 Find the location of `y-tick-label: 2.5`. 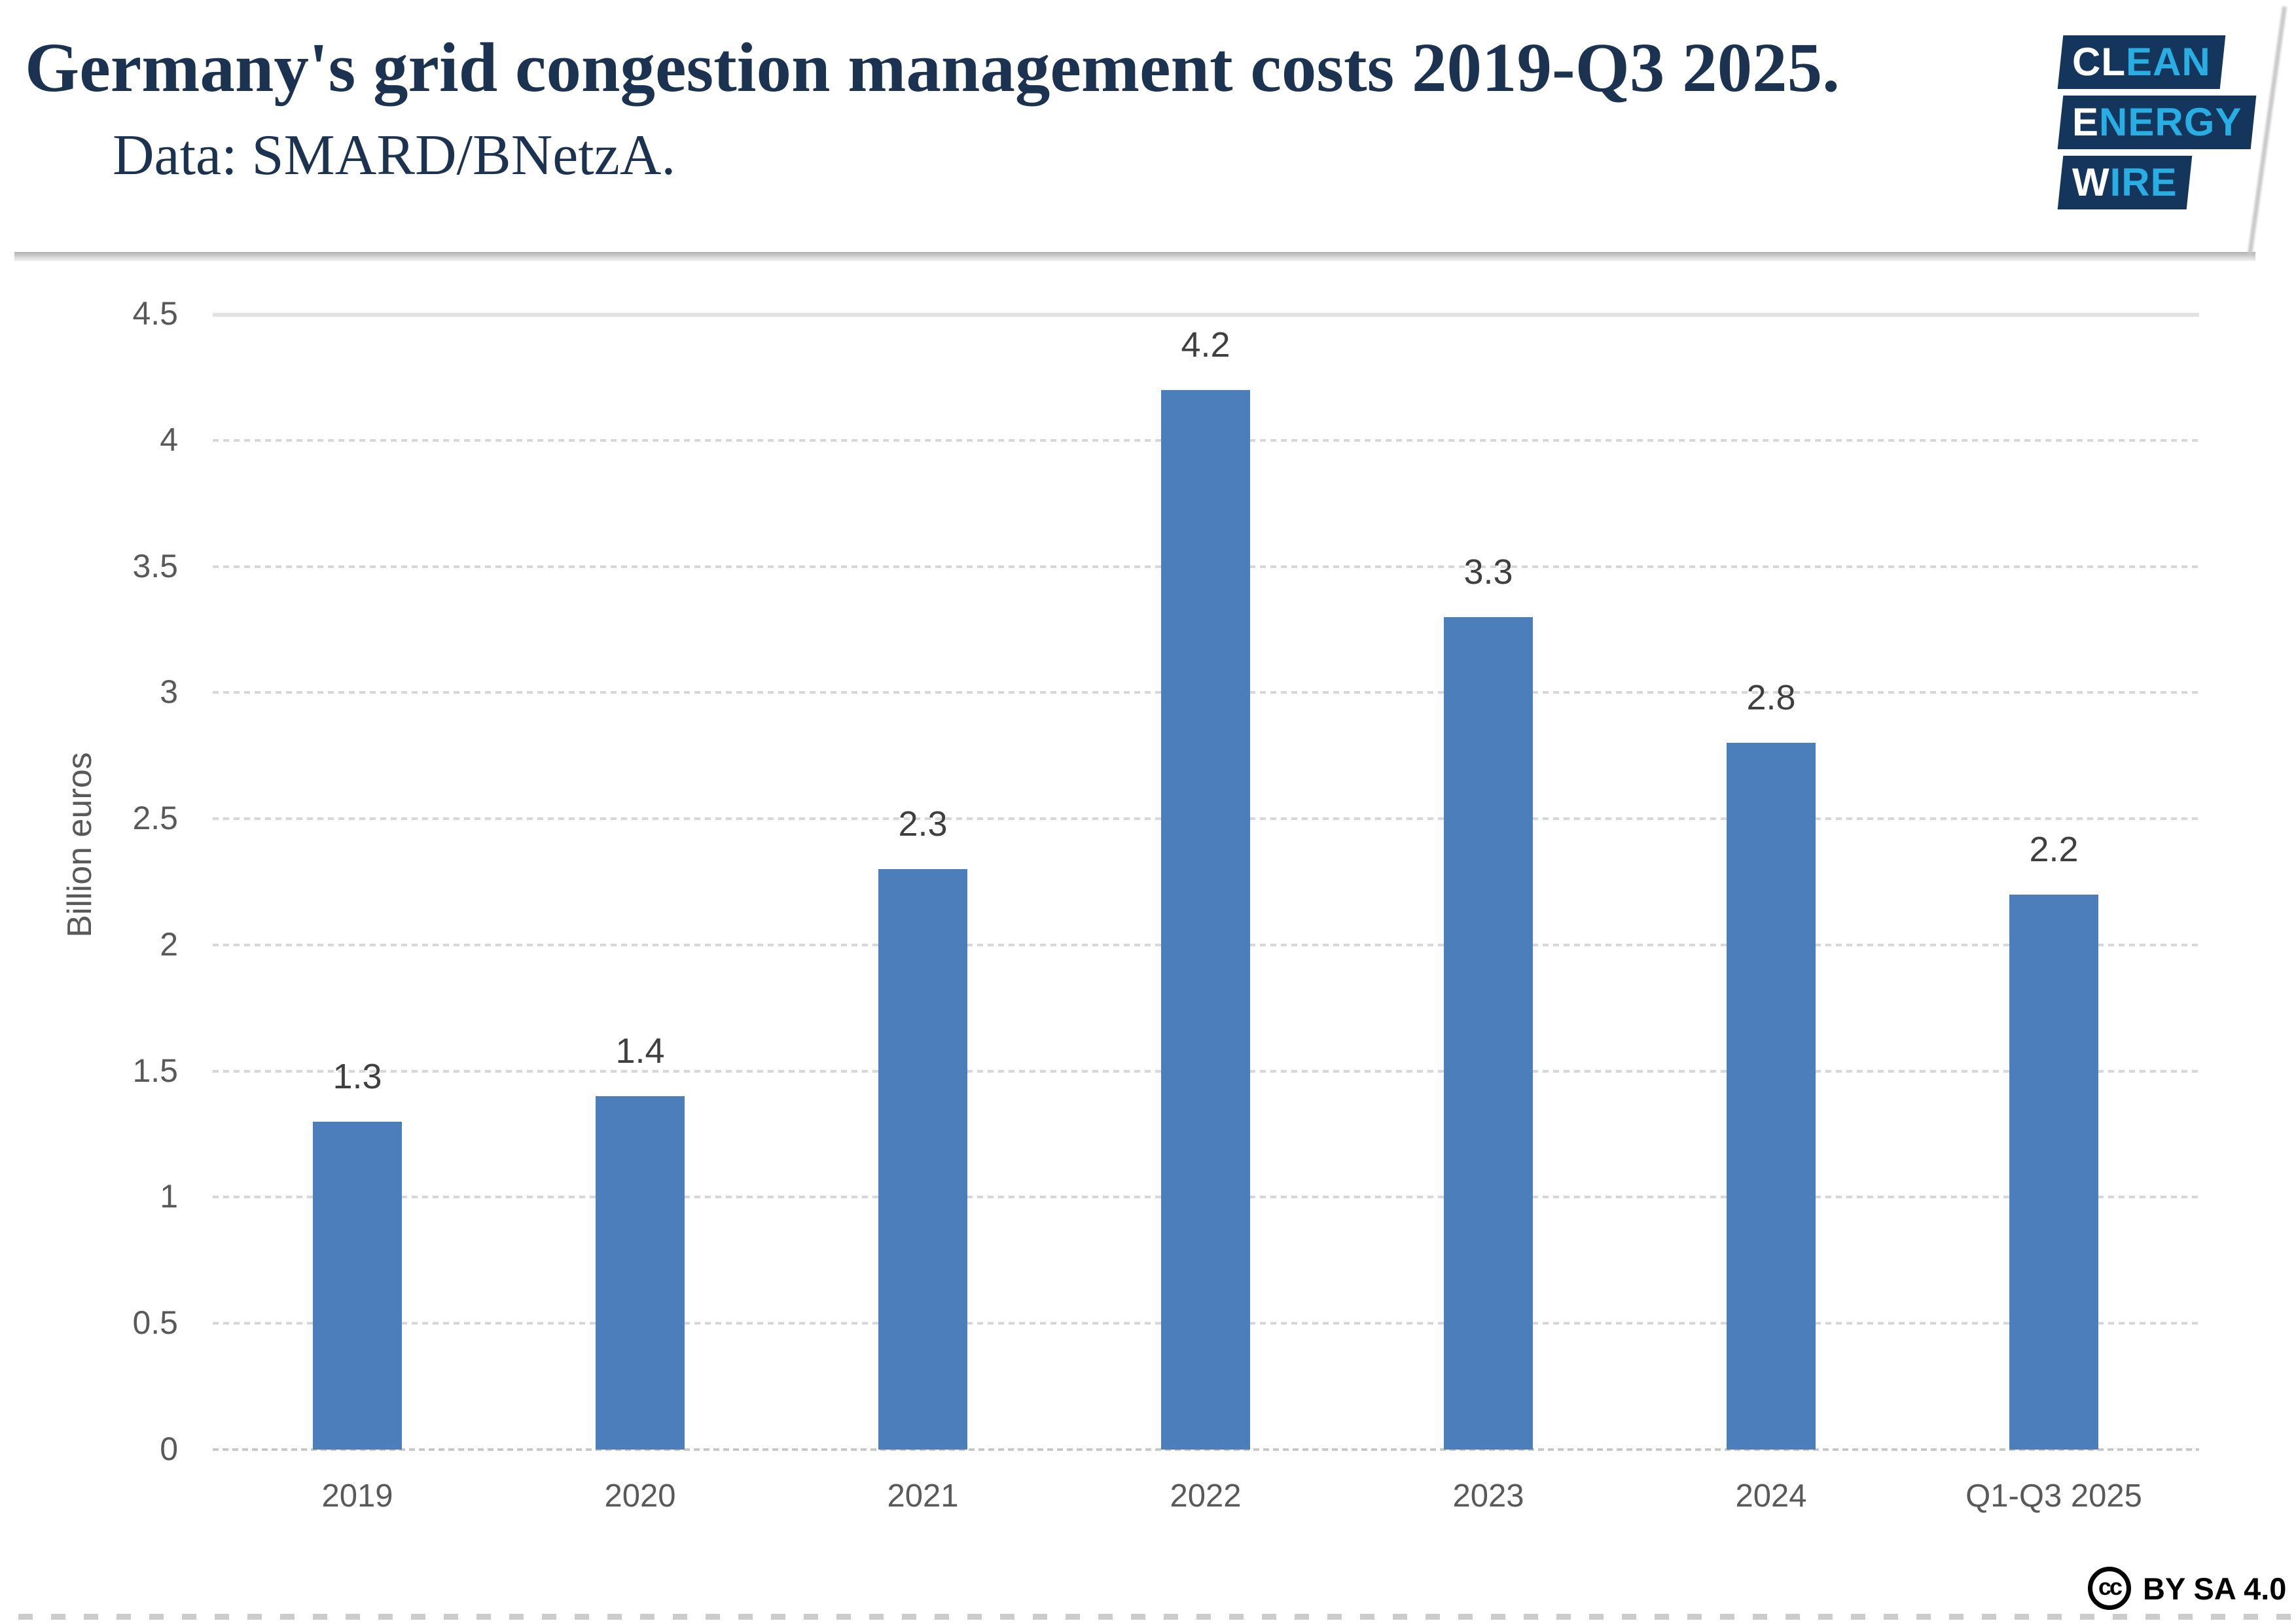

y-tick-label: 2.5 is located at coordinates (155, 818).